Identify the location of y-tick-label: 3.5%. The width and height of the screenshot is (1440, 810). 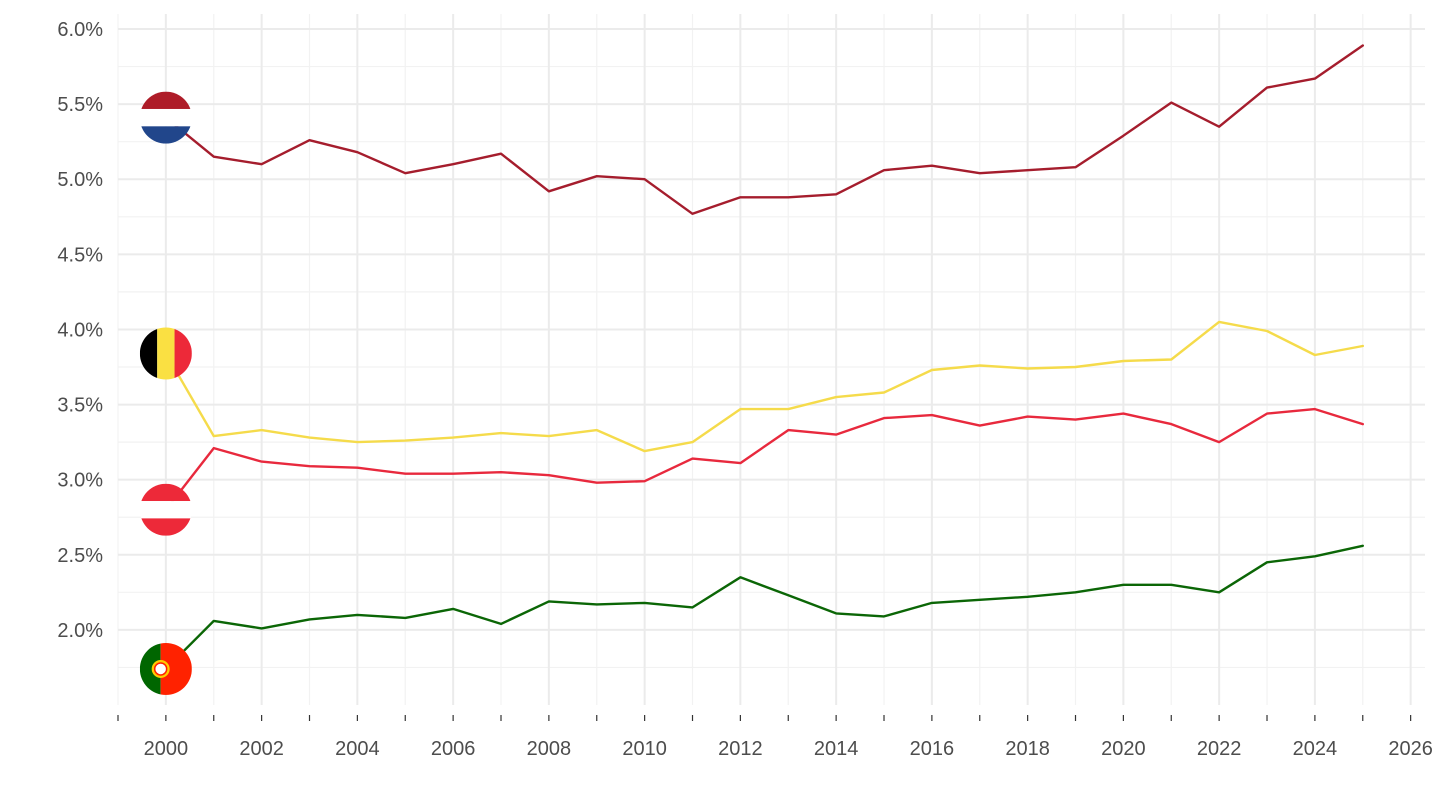
(80, 406).